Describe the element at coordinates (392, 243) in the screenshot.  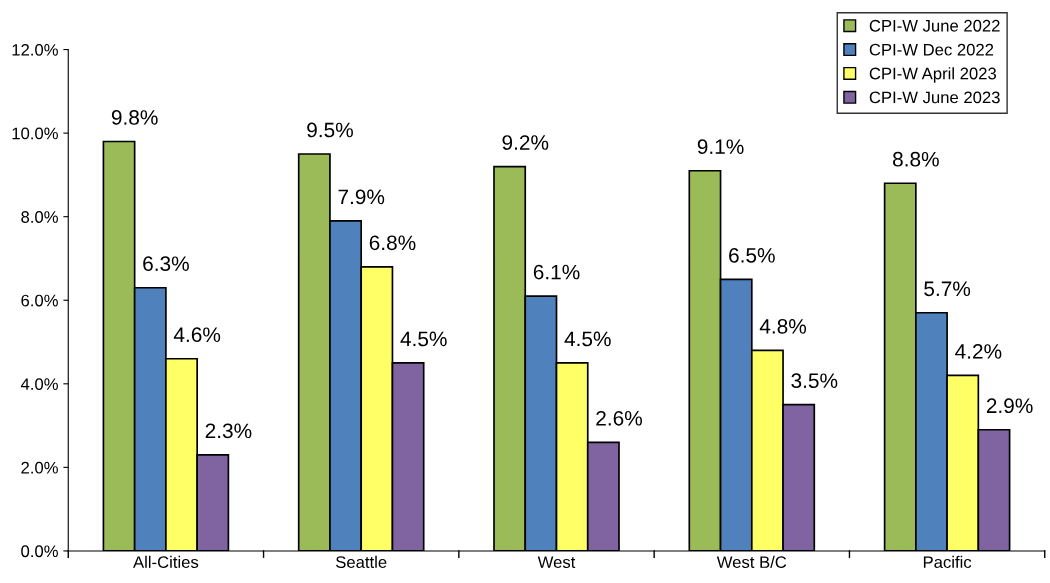
I see `data-label: 6.8%` at that location.